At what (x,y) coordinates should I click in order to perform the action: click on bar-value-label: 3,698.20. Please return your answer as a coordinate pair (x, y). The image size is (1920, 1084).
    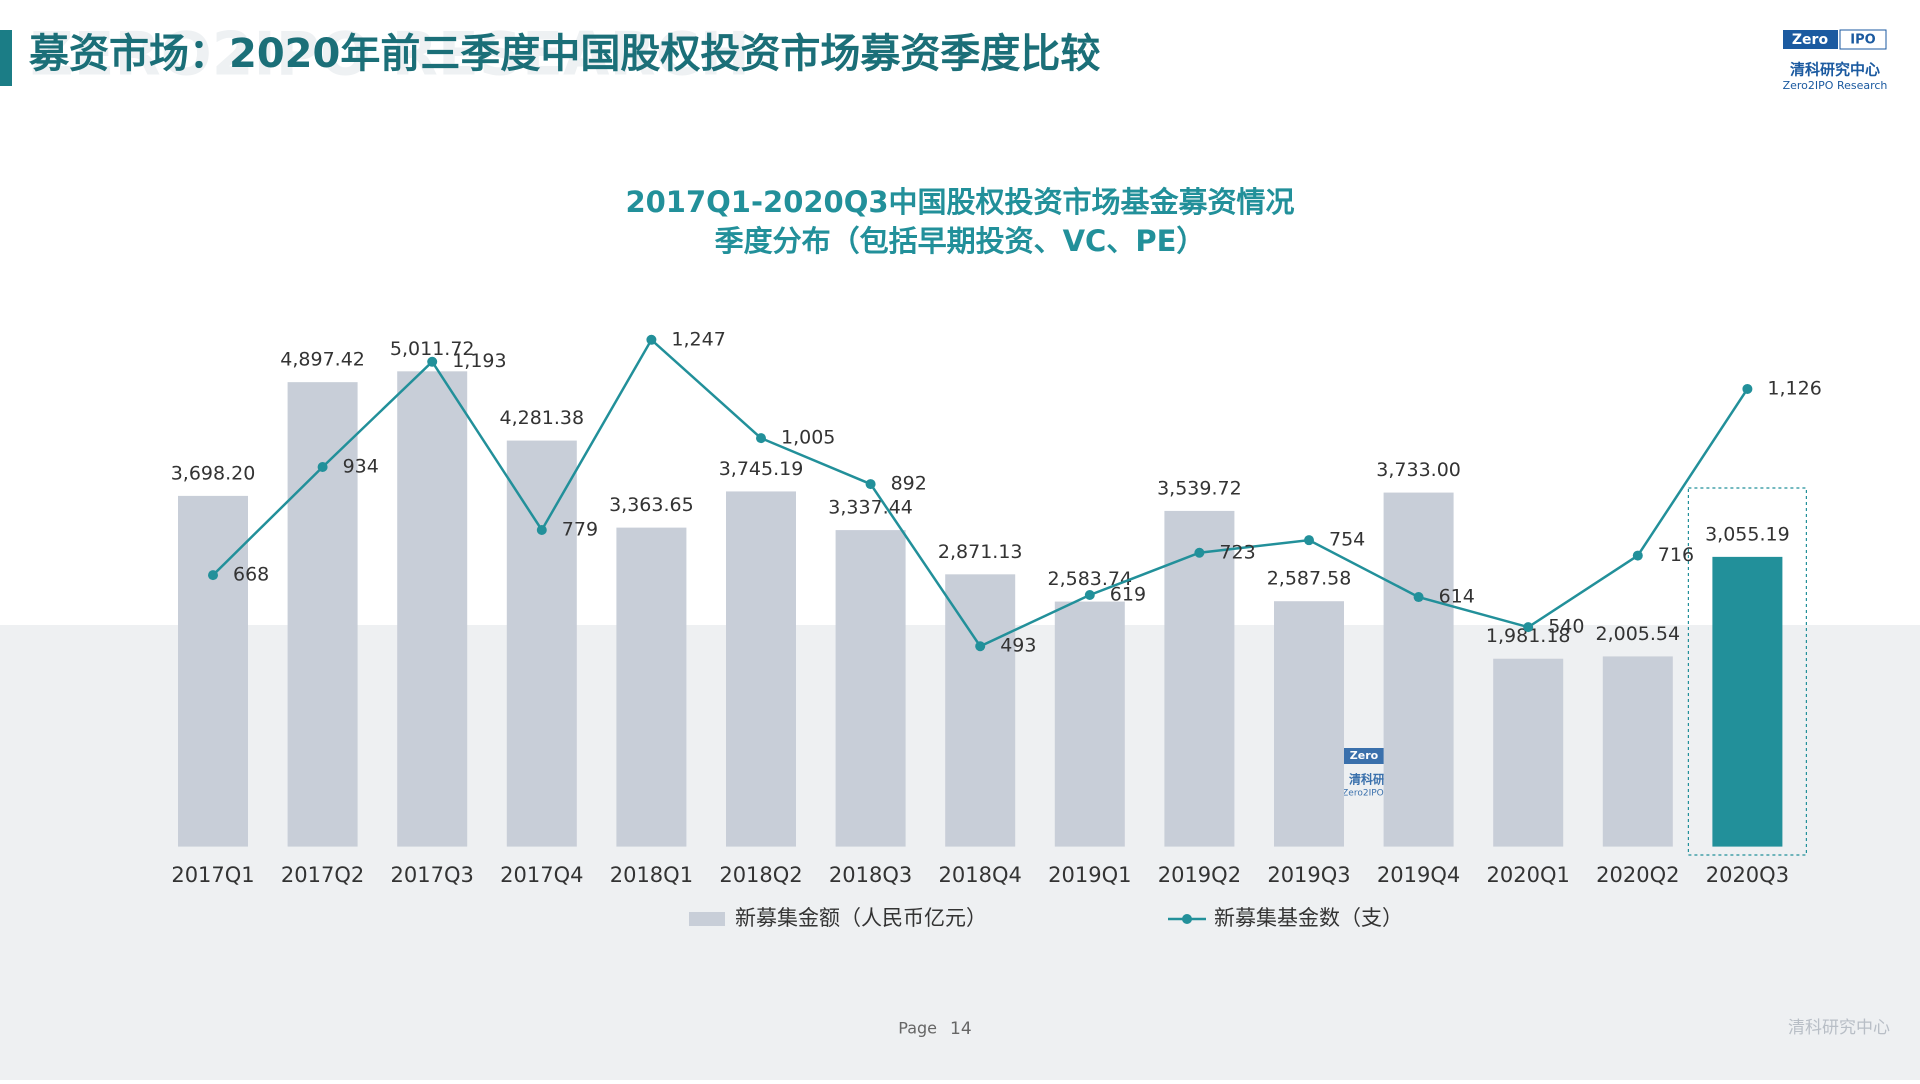
    Looking at the image, I should click on (213, 473).